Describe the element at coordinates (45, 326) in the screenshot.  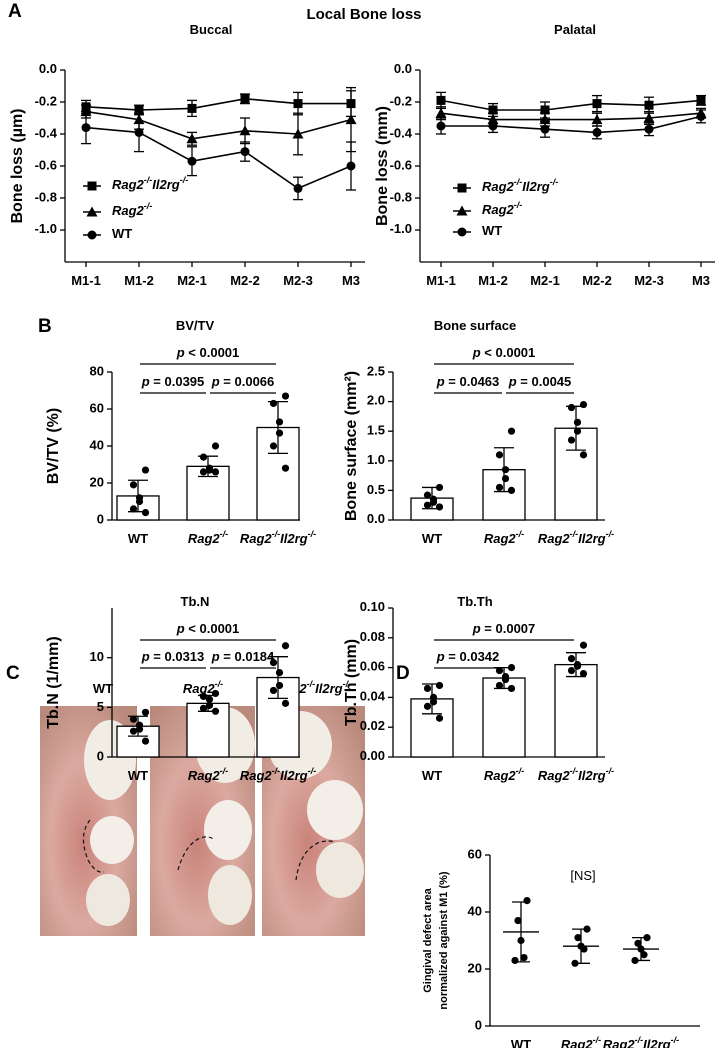
I see `panel-label: B` at that location.